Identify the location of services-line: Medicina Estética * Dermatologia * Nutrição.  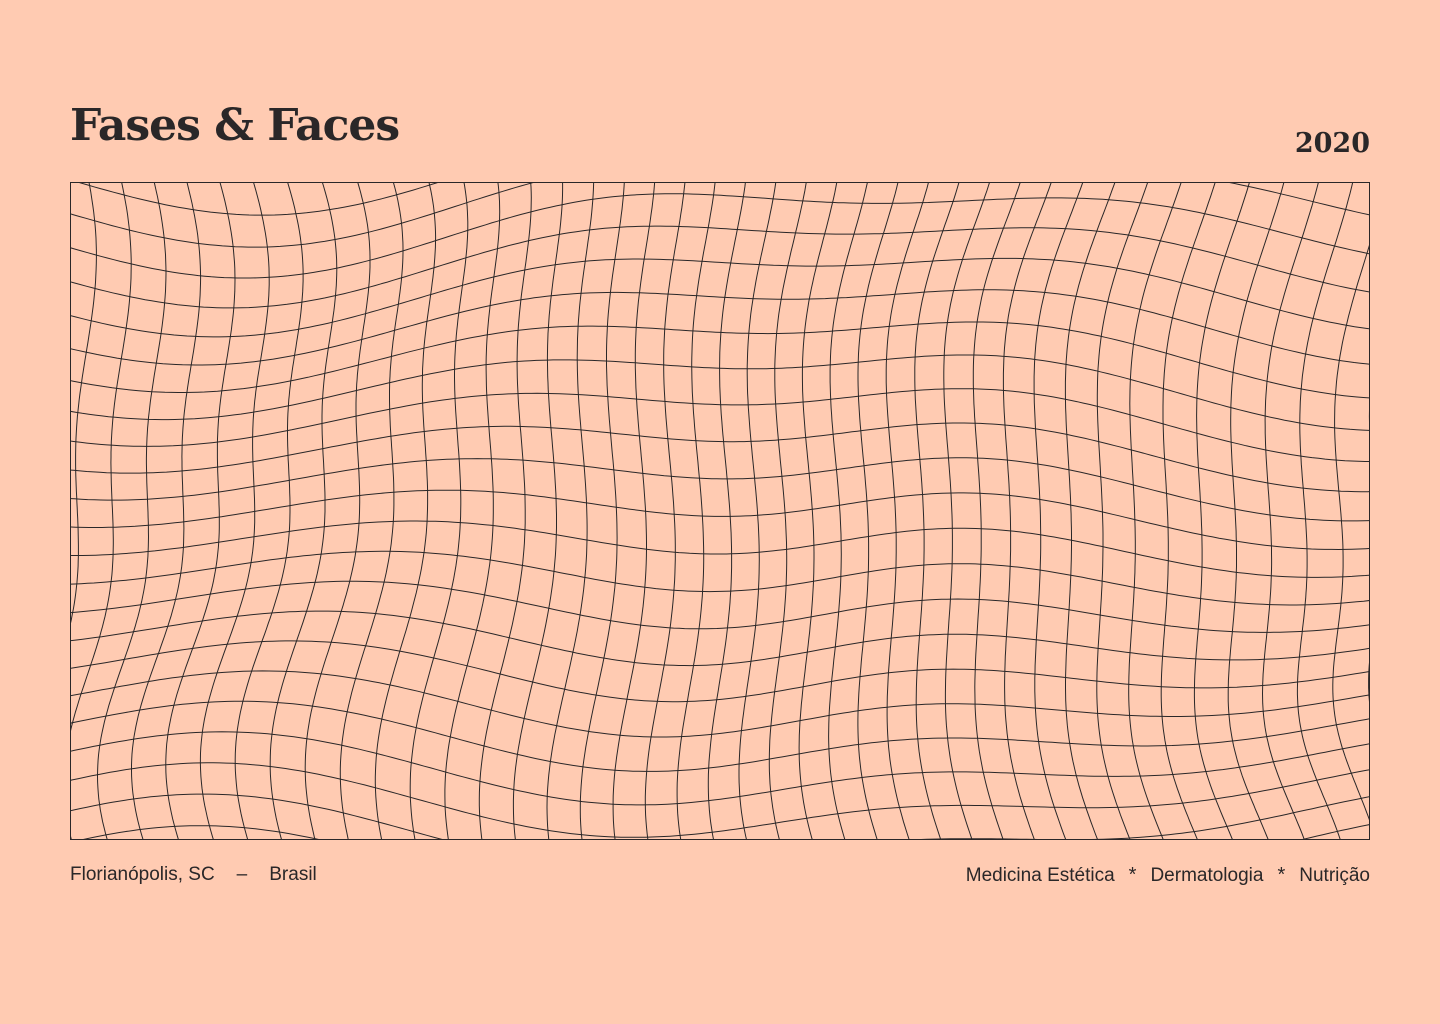
(1168, 875).